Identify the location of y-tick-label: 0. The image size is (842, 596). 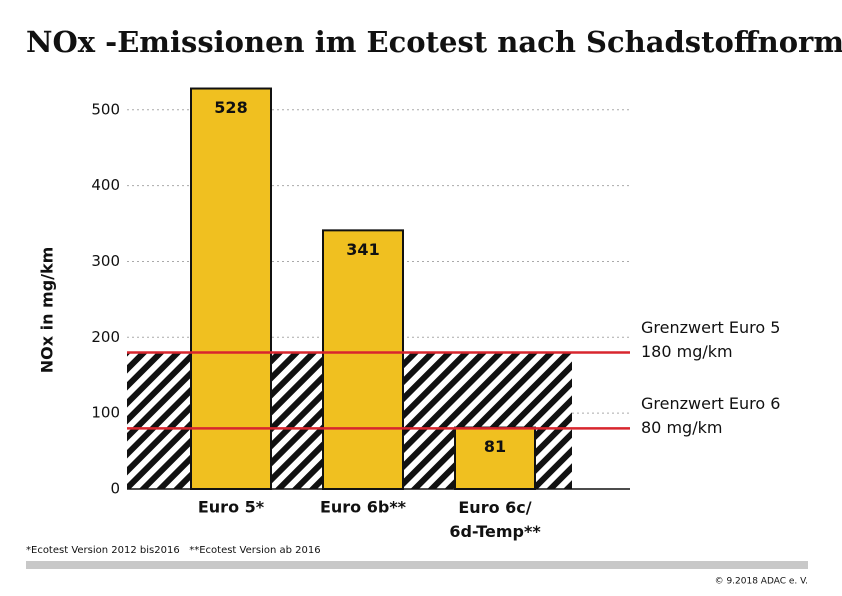
(115, 489).